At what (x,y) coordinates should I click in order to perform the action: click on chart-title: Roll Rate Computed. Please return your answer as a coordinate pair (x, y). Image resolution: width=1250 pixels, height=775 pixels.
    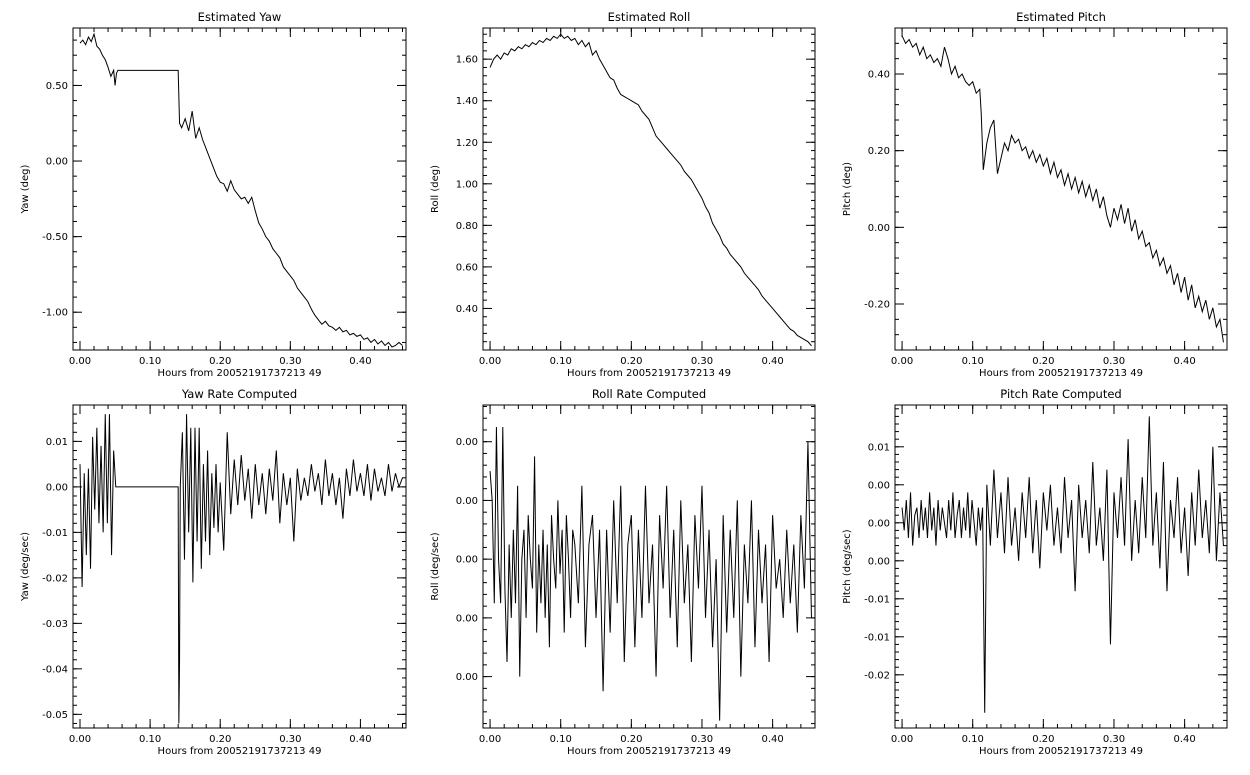
    Looking at the image, I should click on (649, 394).